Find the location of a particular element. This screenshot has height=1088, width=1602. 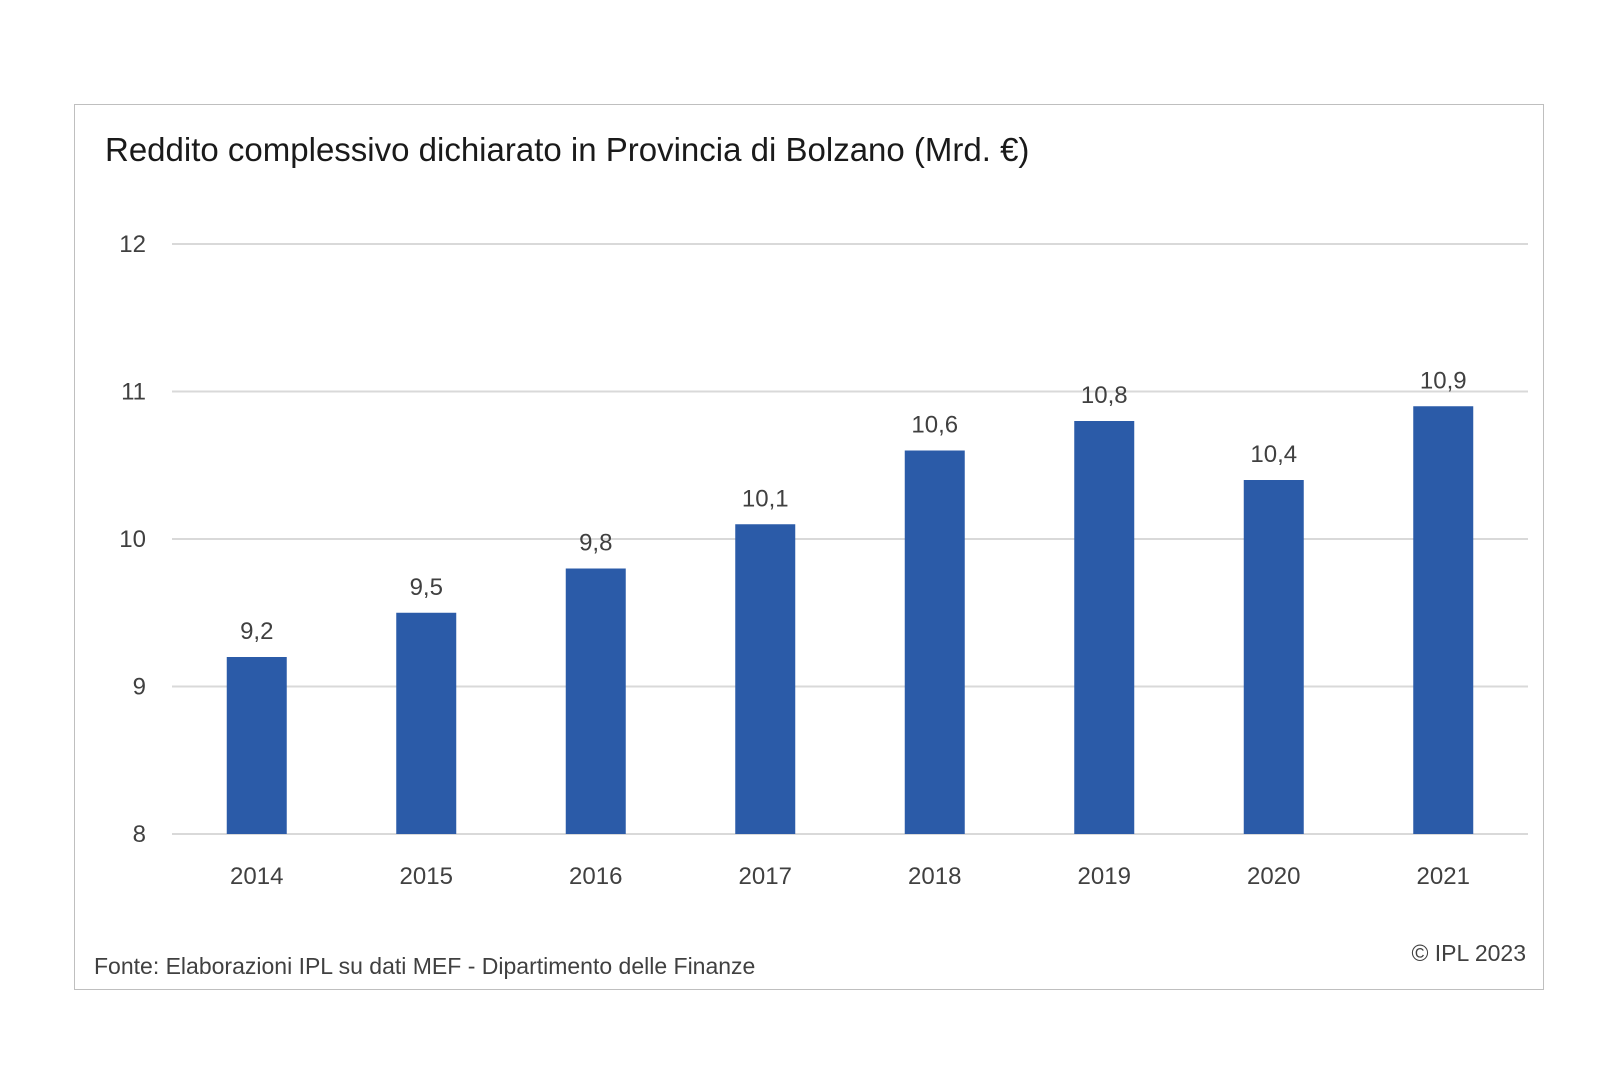

x-tick-label: 2018 is located at coordinates (934, 876).